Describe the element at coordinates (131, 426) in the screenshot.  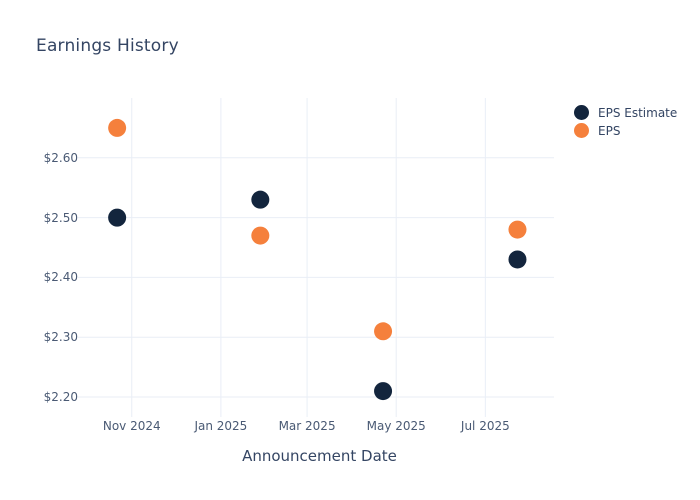
I see `x-tick-label: Nov 2024` at that location.